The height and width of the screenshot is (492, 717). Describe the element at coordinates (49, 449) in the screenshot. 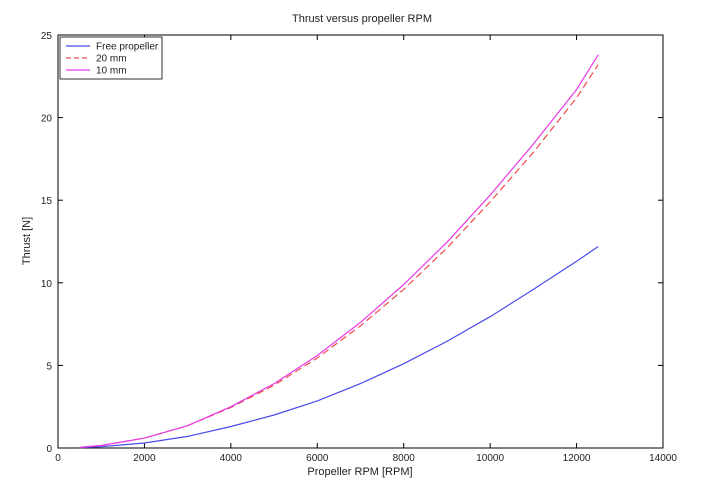

I see `y-tick-label: 0` at that location.